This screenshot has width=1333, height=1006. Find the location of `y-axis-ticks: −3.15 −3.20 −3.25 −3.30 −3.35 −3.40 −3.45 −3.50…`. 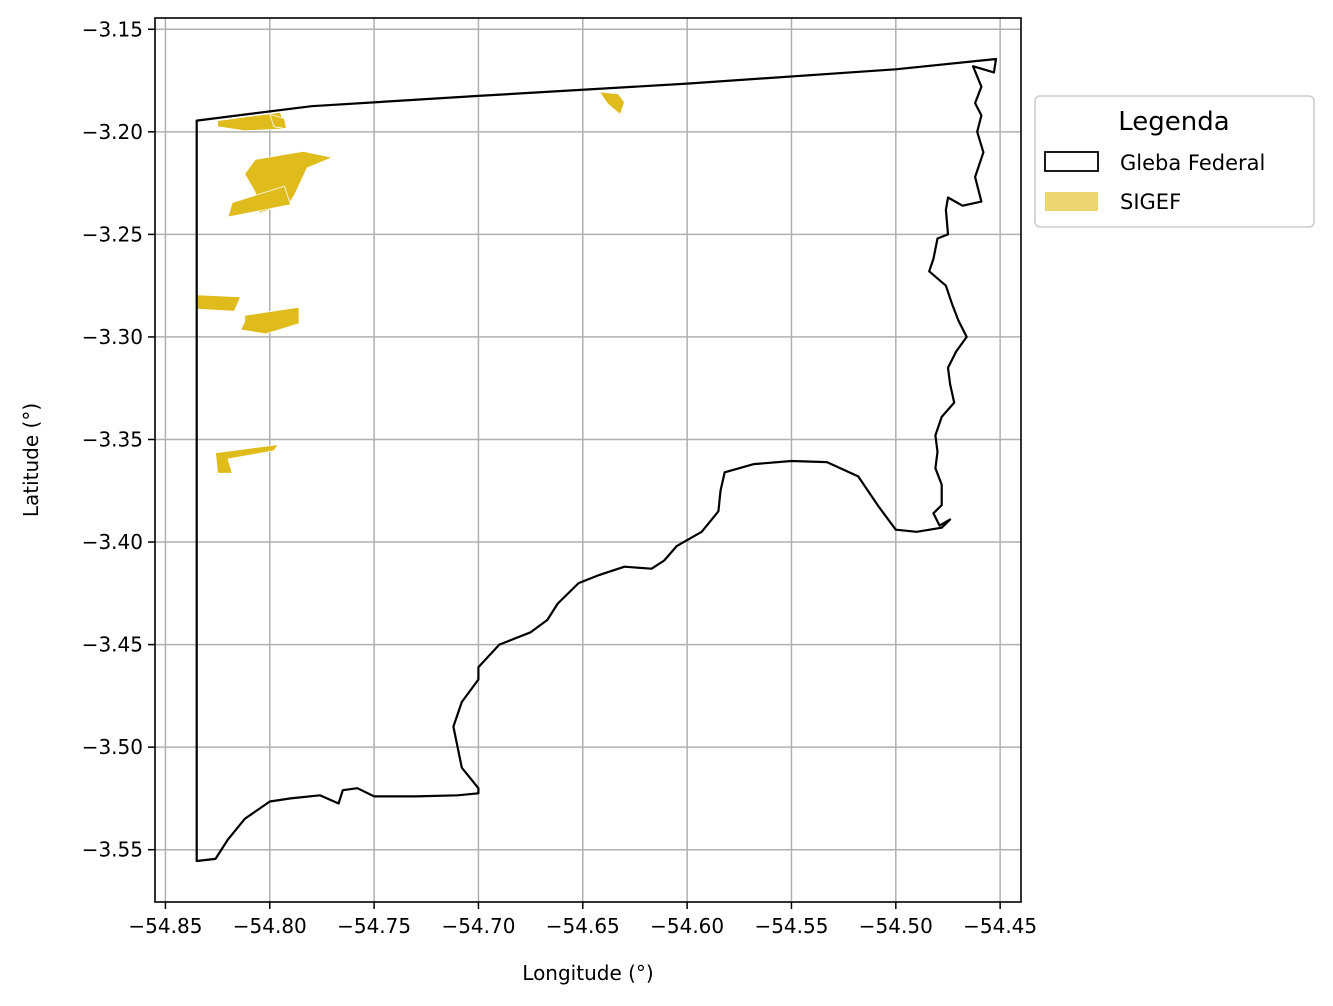

y-axis-ticks: −3.15 −3.20 −3.25 −3.30 −3.35 −3.40 −3.45 −3.50… is located at coordinates (118, 439).